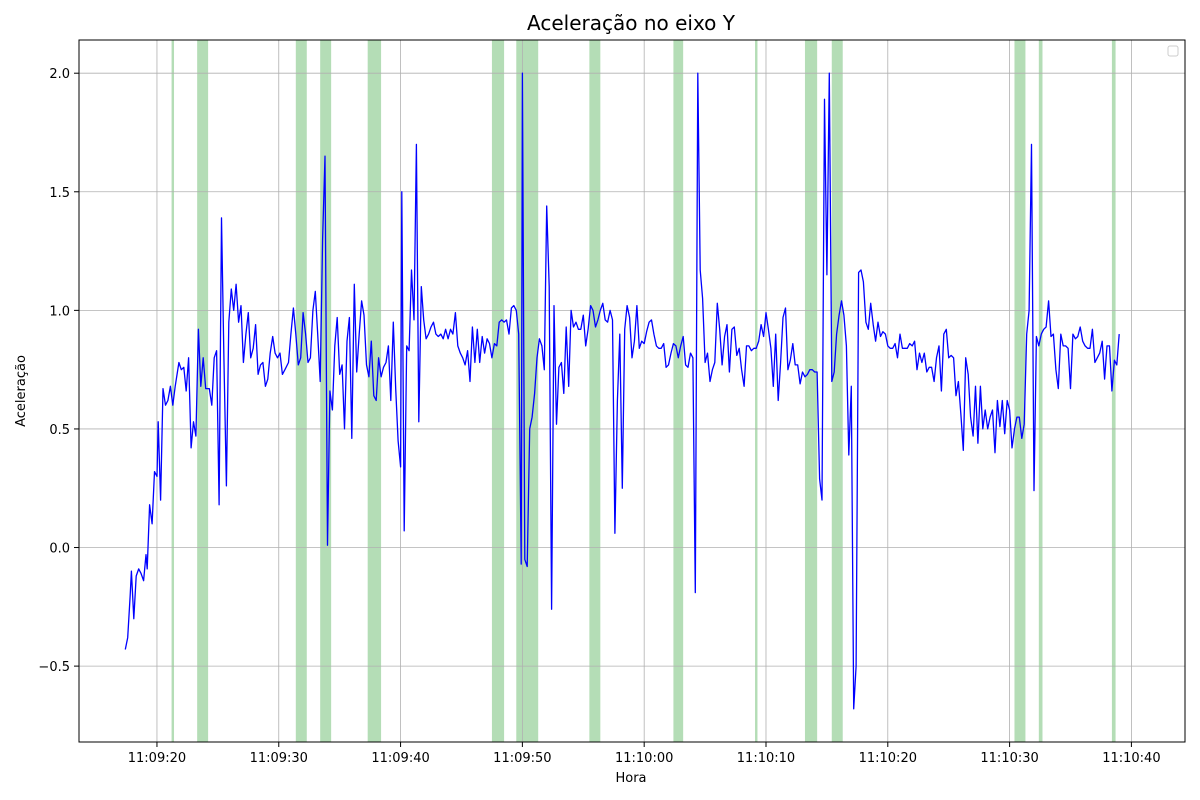 The image size is (1200, 800). Describe the element at coordinates (400, 758) in the screenshot. I see `x-tick-label: 11:09:40` at that location.